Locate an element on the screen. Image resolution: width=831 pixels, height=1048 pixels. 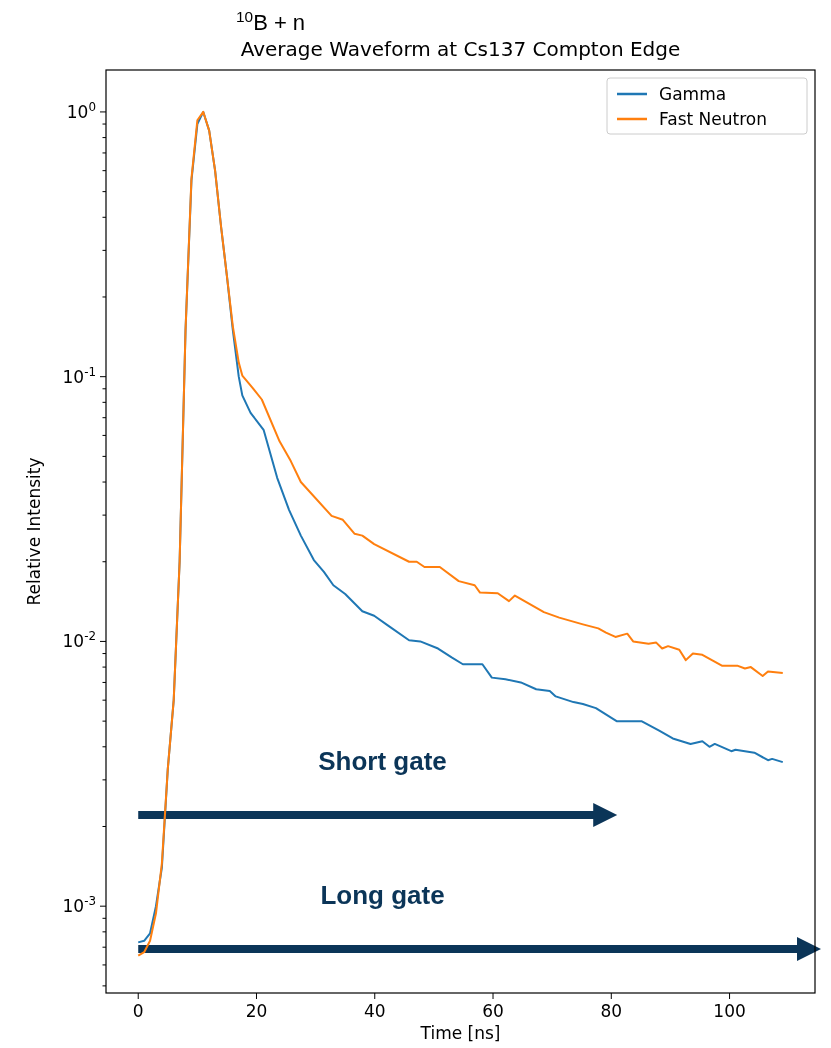
y-tick-label: 10$^{-3}$ is located at coordinates (79, 905).